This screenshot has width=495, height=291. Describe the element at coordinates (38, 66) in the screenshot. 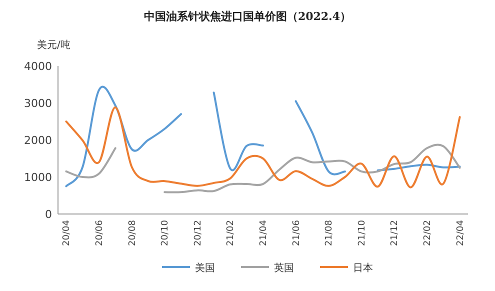

I see `y-tick-label: 4000` at that location.